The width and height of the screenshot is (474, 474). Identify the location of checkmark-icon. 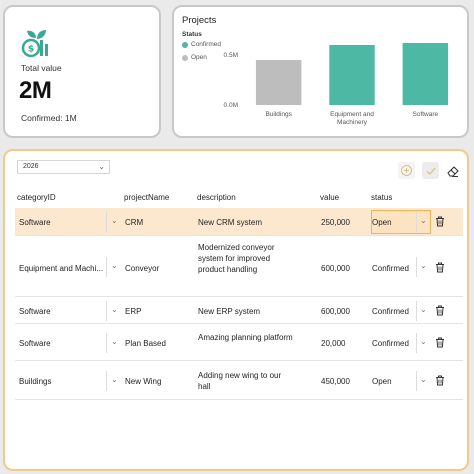
(430, 171).